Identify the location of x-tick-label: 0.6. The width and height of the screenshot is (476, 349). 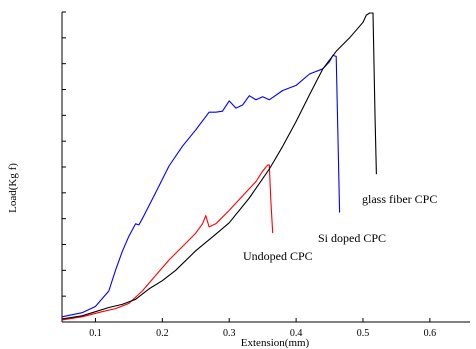
(430, 333).